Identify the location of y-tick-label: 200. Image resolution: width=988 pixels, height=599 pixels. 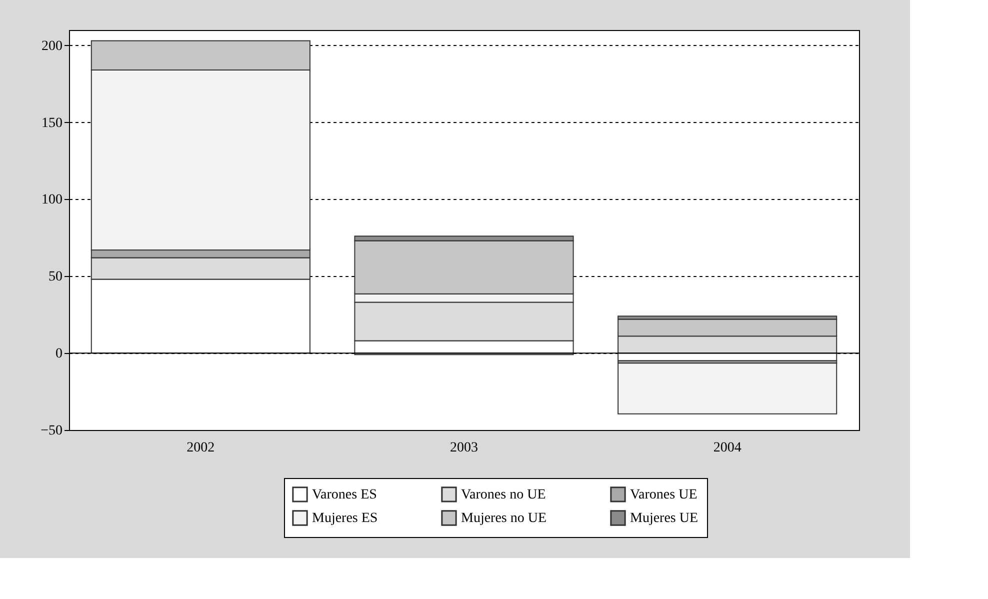
(52, 46).